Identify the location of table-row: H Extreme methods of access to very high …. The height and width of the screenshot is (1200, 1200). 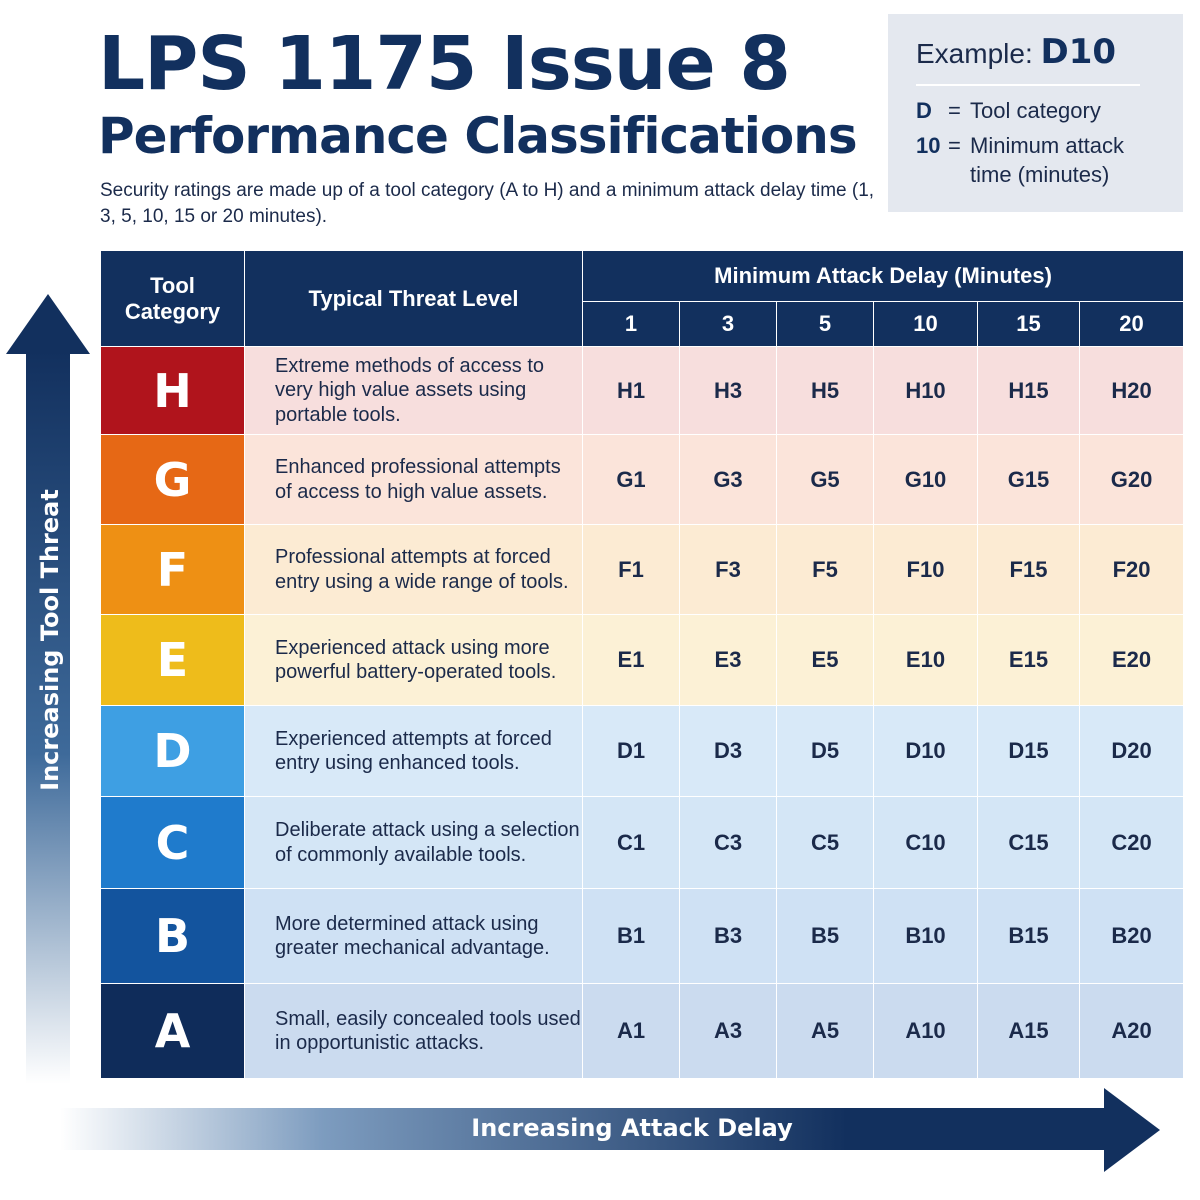
(642, 390).